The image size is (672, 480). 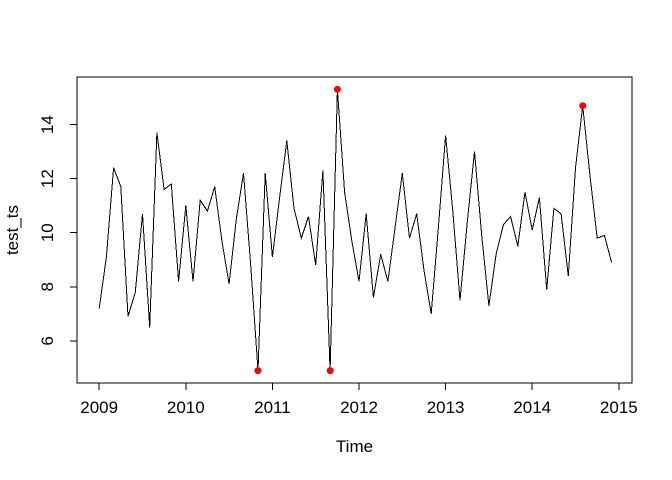 I want to click on x-tick-label: 2015, so click(x=619, y=407).